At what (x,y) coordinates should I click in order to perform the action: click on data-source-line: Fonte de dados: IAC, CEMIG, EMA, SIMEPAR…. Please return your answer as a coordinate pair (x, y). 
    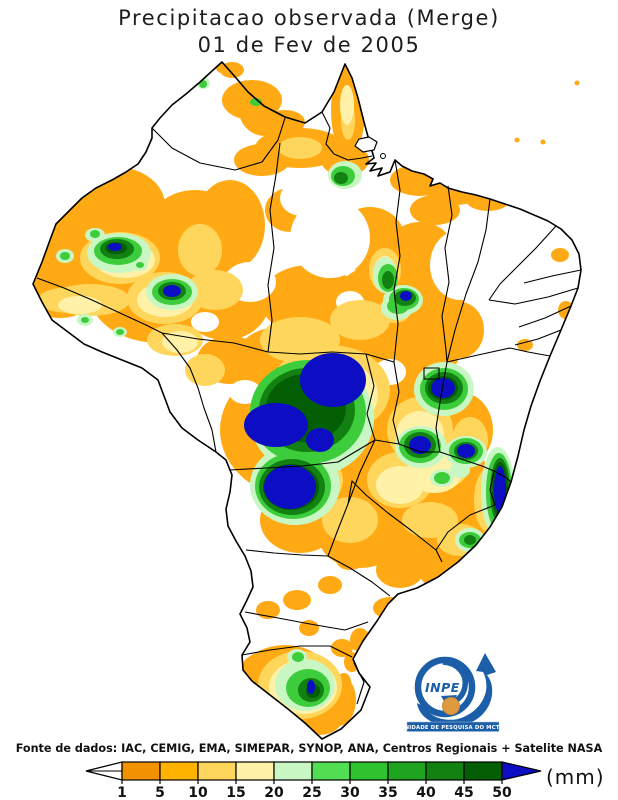
    Looking at the image, I should click on (309, 748).